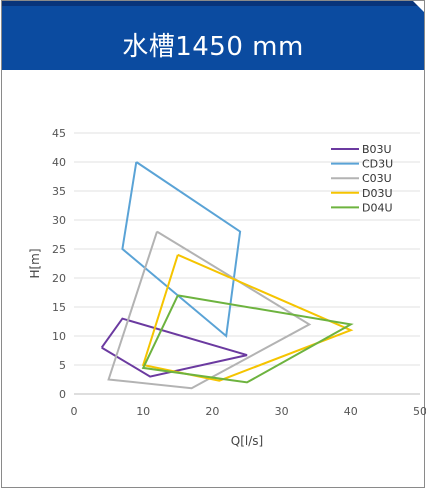  I want to click on y-tick-label: 10, so click(59, 336).